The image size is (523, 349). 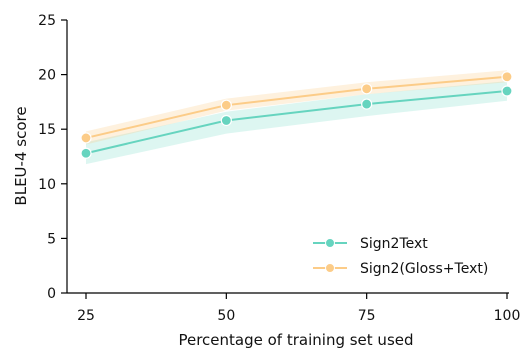 I want to click on x-ticks: 25 50 75 100, so click(x=298, y=308).